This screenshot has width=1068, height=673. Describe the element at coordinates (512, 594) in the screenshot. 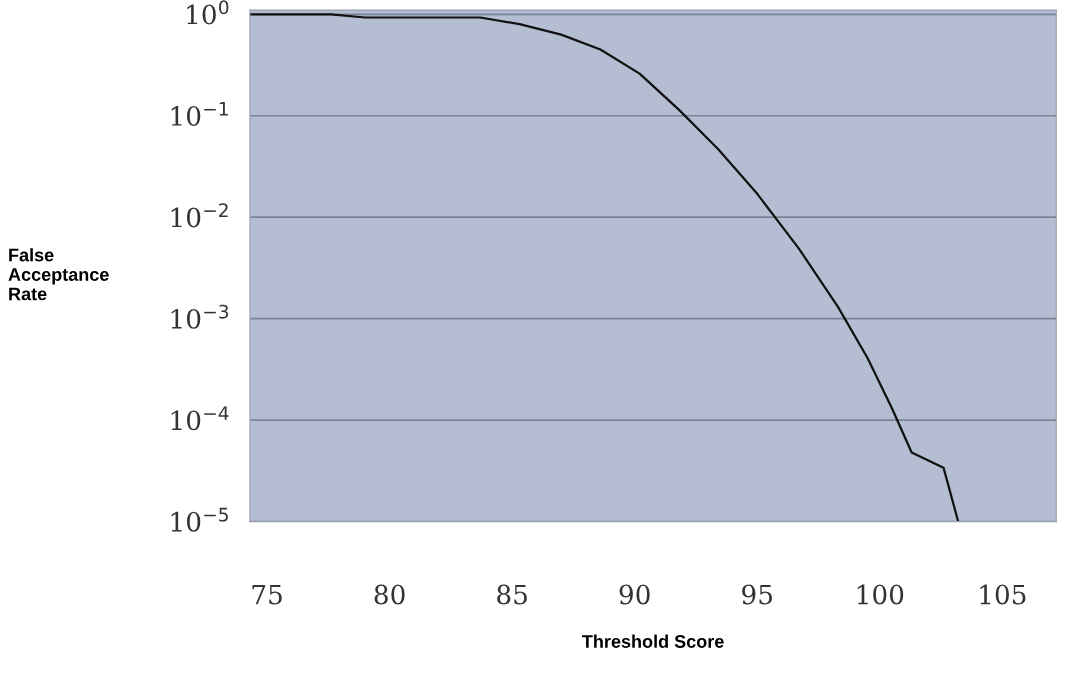

I see `x-tick-label: 85` at that location.